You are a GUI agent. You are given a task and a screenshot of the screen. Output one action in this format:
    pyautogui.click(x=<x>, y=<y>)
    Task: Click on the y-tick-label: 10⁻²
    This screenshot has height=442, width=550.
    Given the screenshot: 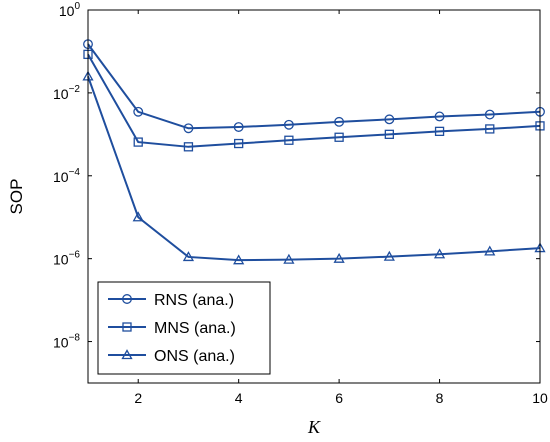 What is the action you would take?
    pyautogui.click(x=66, y=93)
    